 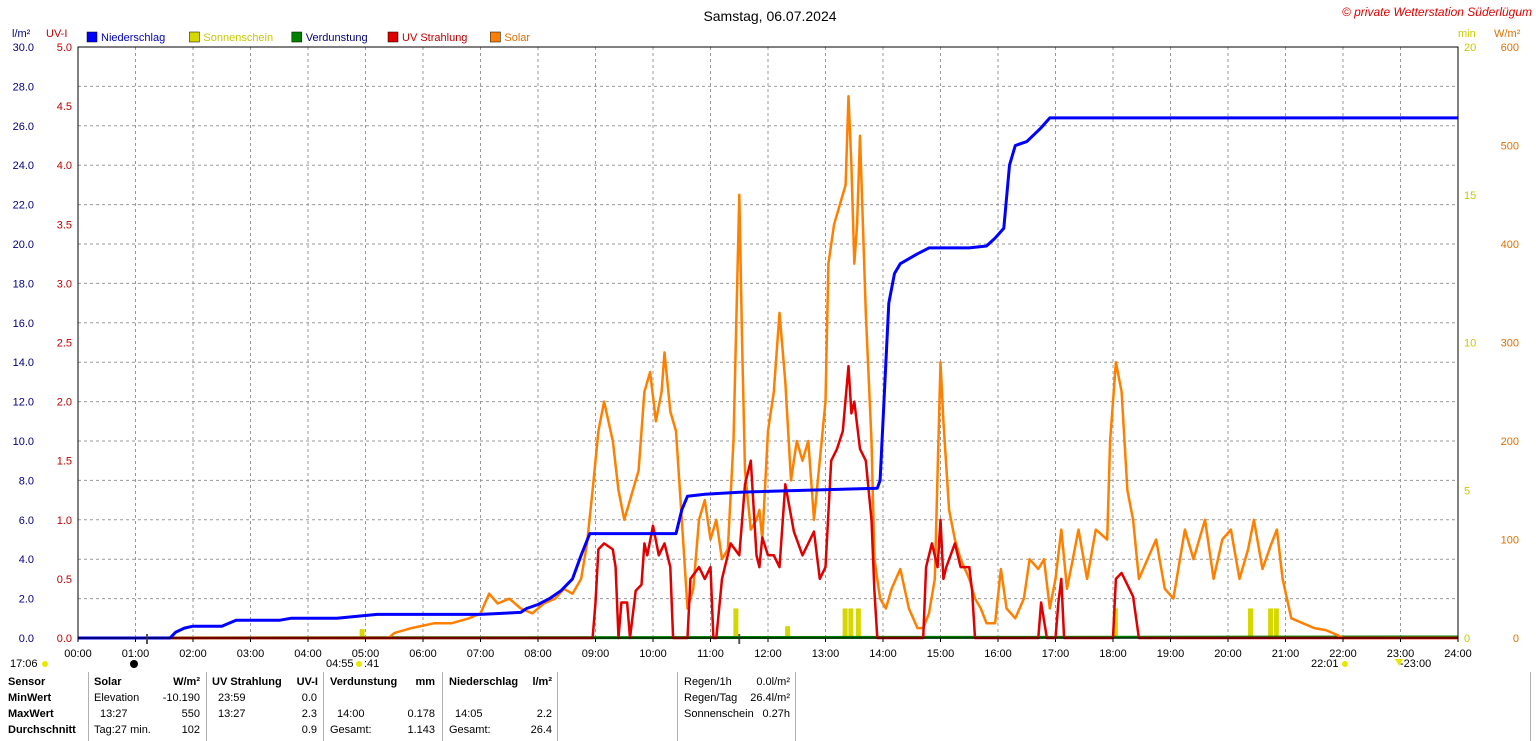 I want to click on x-tick-label: 14:00, so click(x=883, y=654).